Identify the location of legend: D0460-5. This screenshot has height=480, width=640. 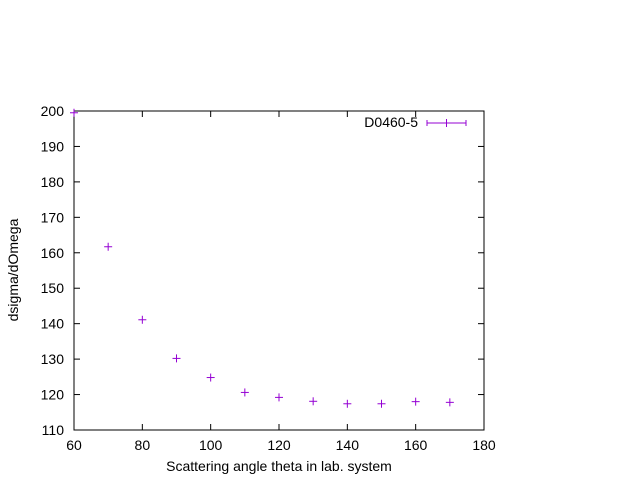
(415, 122).